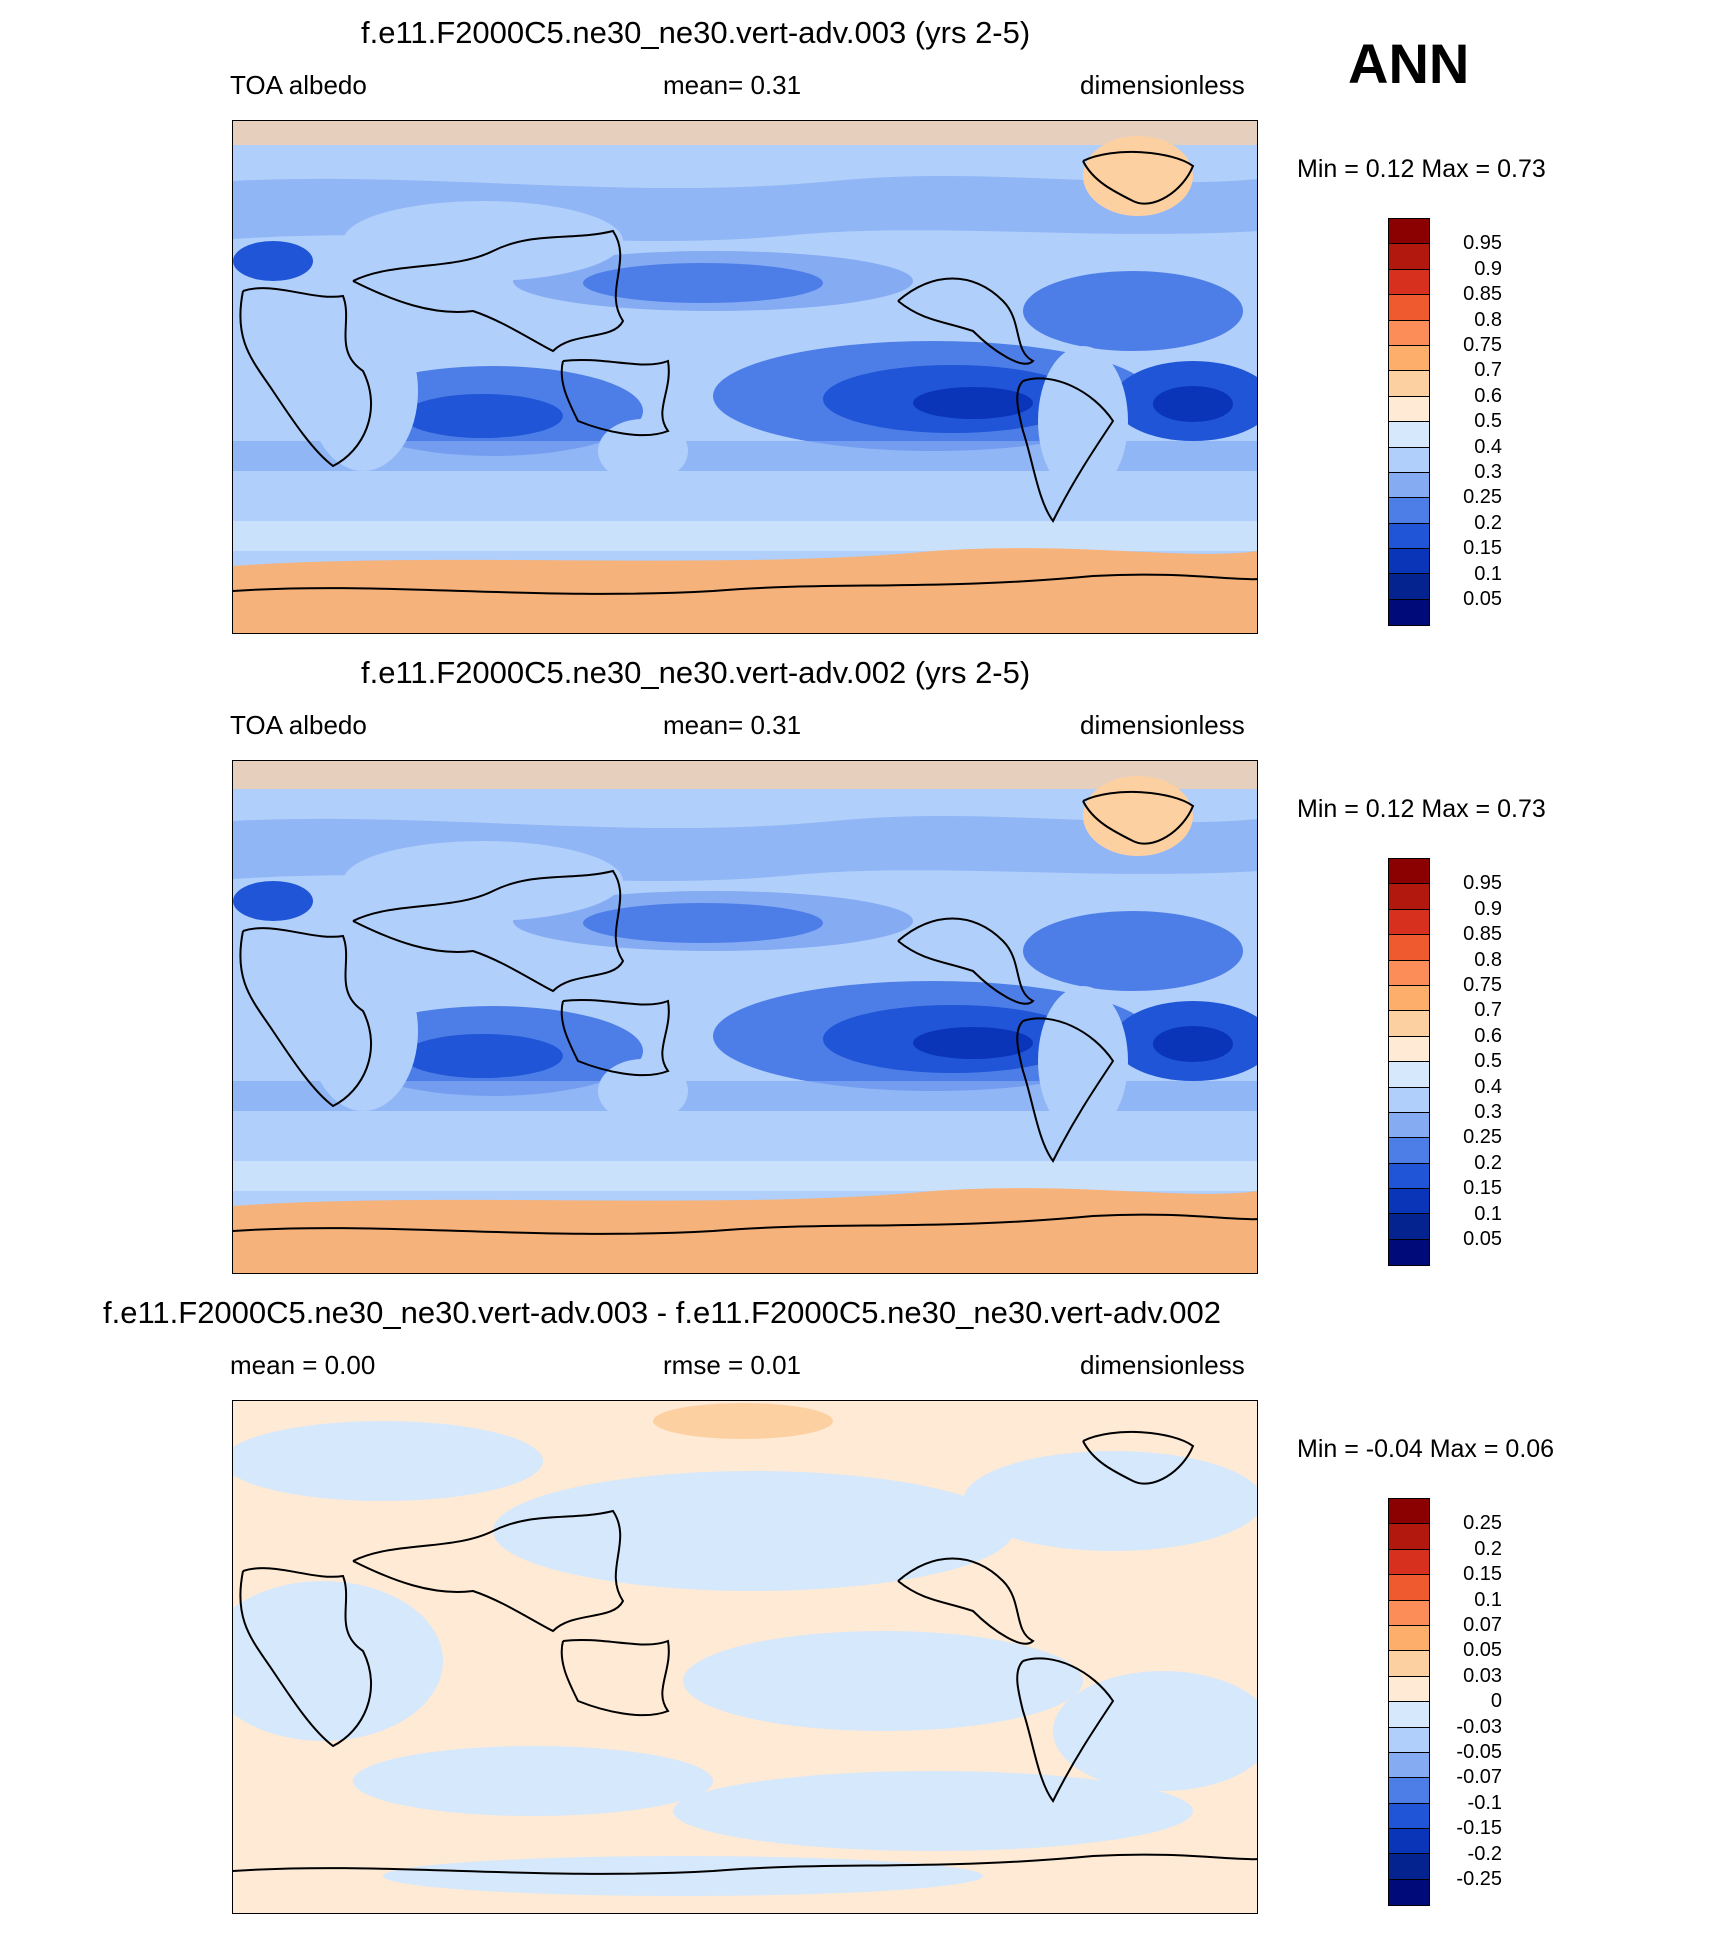  What do you see at coordinates (1409, 63) in the screenshot?
I see `season-label: ANN` at bounding box center [1409, 63].